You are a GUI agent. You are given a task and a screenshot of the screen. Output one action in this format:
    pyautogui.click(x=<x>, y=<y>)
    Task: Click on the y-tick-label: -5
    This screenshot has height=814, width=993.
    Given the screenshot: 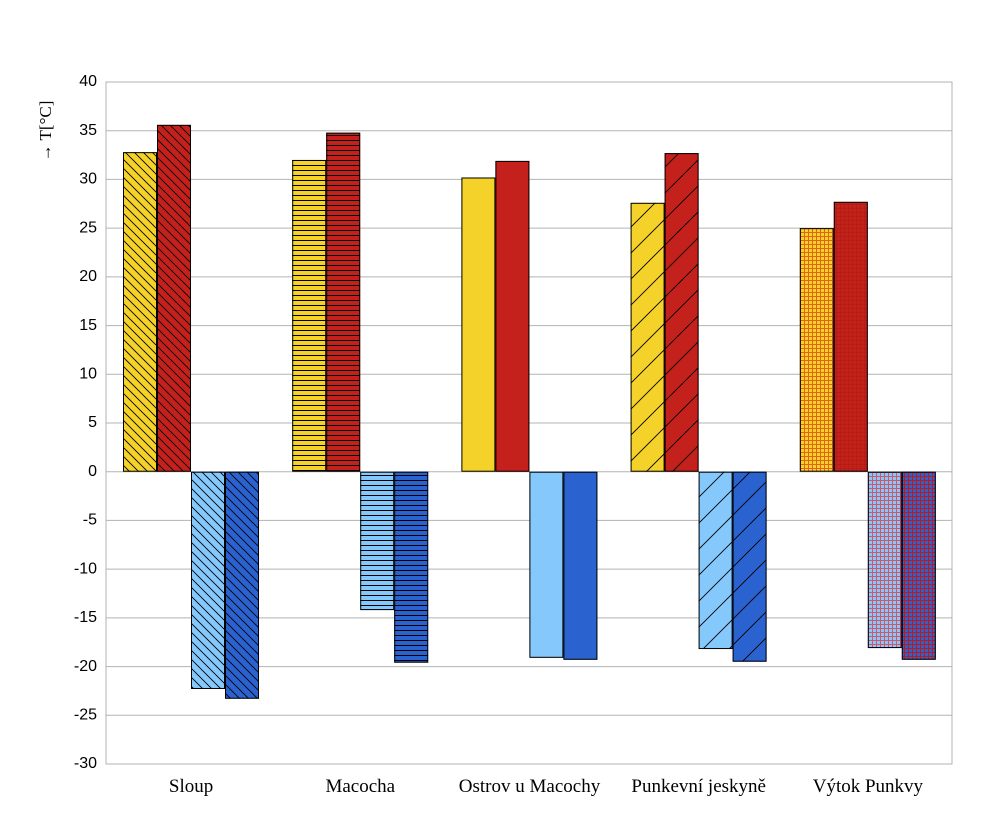 What is the action you would take?
    pyautogui.click(x=90, y=520)
    